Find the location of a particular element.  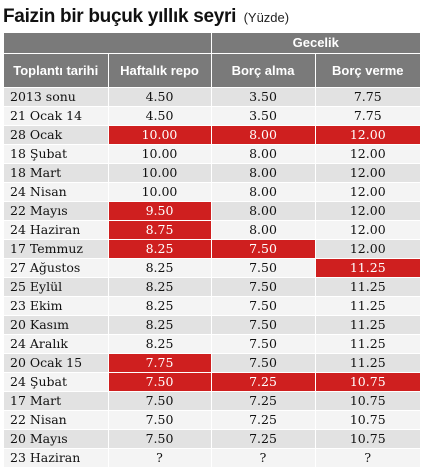

chart-title-block: Faizin bir buçuk yıllık seyri (Yüzde) is located at coordinates (146, 17).